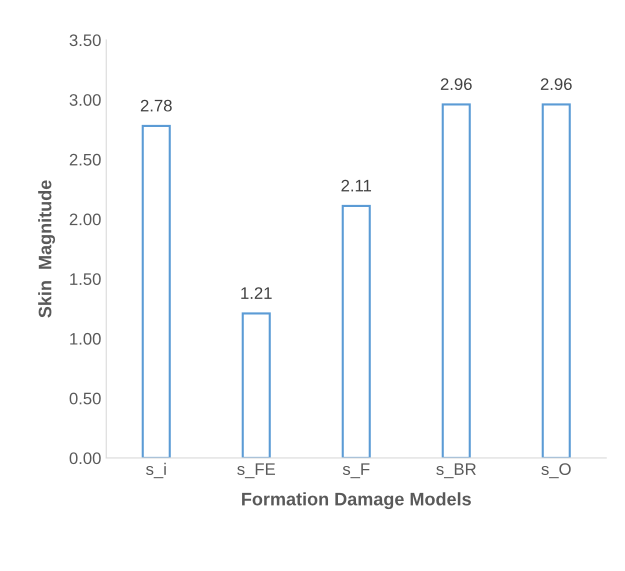 This screenshot has width=625, height=571. What do you see at coordinates (256, 470) in the screenshot?
I see `x-tick-label: s_FE` at bounding box center [256, 470].